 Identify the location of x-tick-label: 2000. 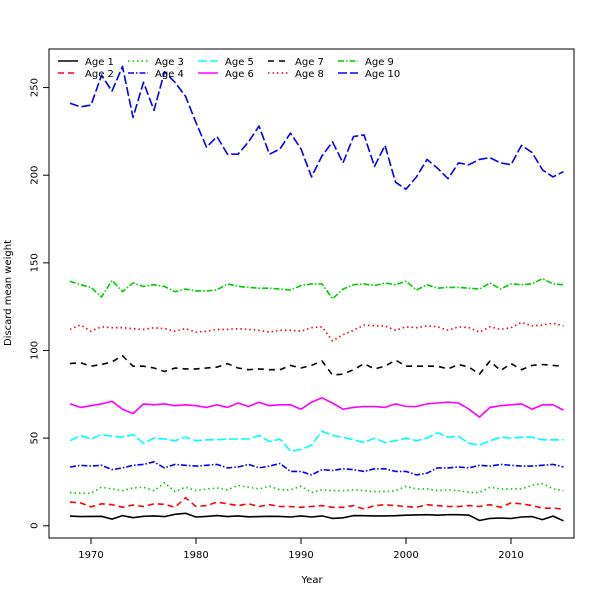
(405, 555).